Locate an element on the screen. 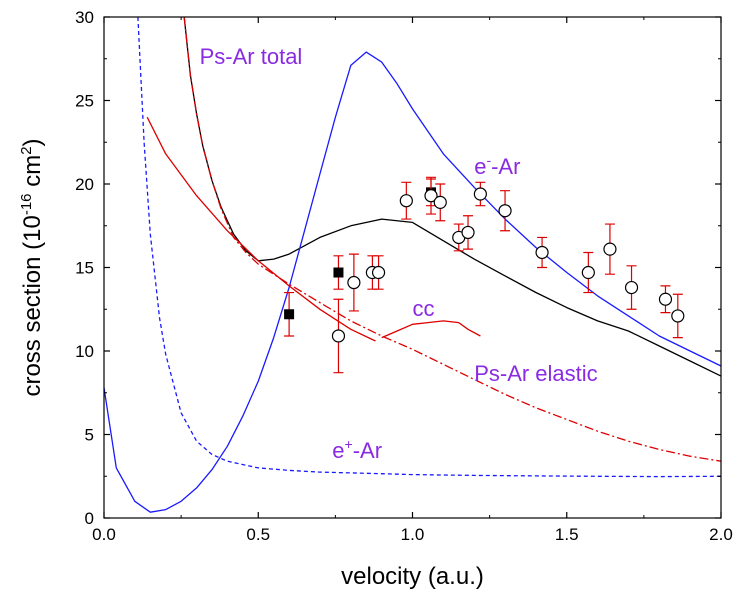 The width and height of the screenshot is (737, 592). x-tick-label: 0.5 is located at coordinates (258, 534).